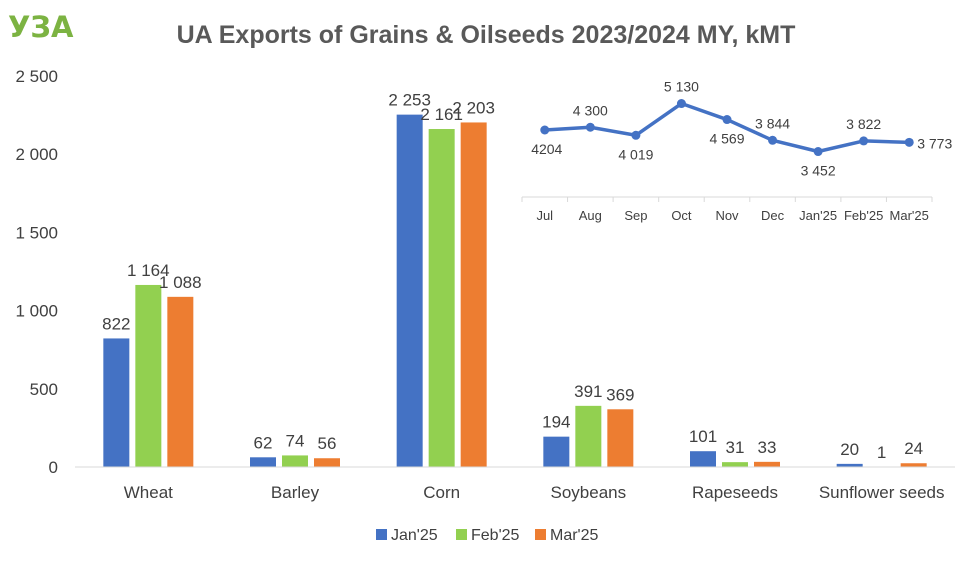 Image resolution: width=973 pixels, height=566 pixels. Describe the element at coordinates (913, 448) in the screenshot. I see `bar-data-label: 24` at that location.